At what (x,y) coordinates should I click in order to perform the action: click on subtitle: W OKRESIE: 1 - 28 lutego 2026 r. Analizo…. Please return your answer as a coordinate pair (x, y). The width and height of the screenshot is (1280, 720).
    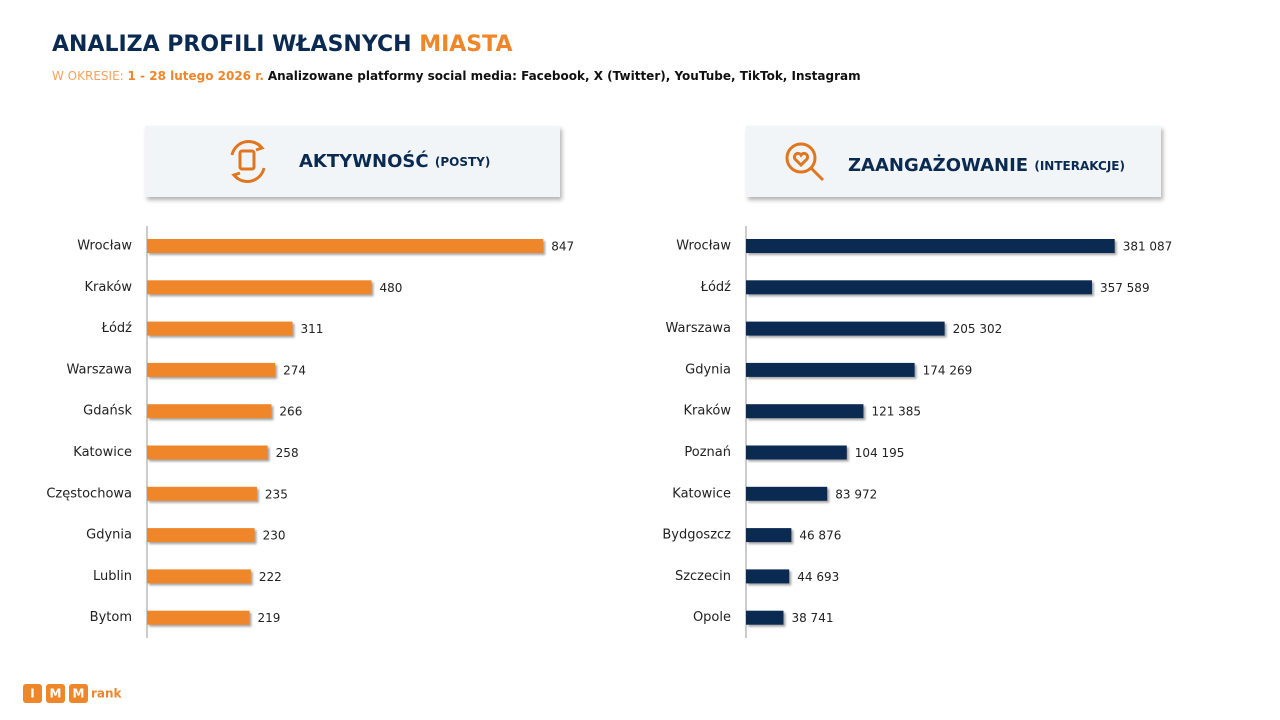
    Looking at the image, I should click on (456, 76).